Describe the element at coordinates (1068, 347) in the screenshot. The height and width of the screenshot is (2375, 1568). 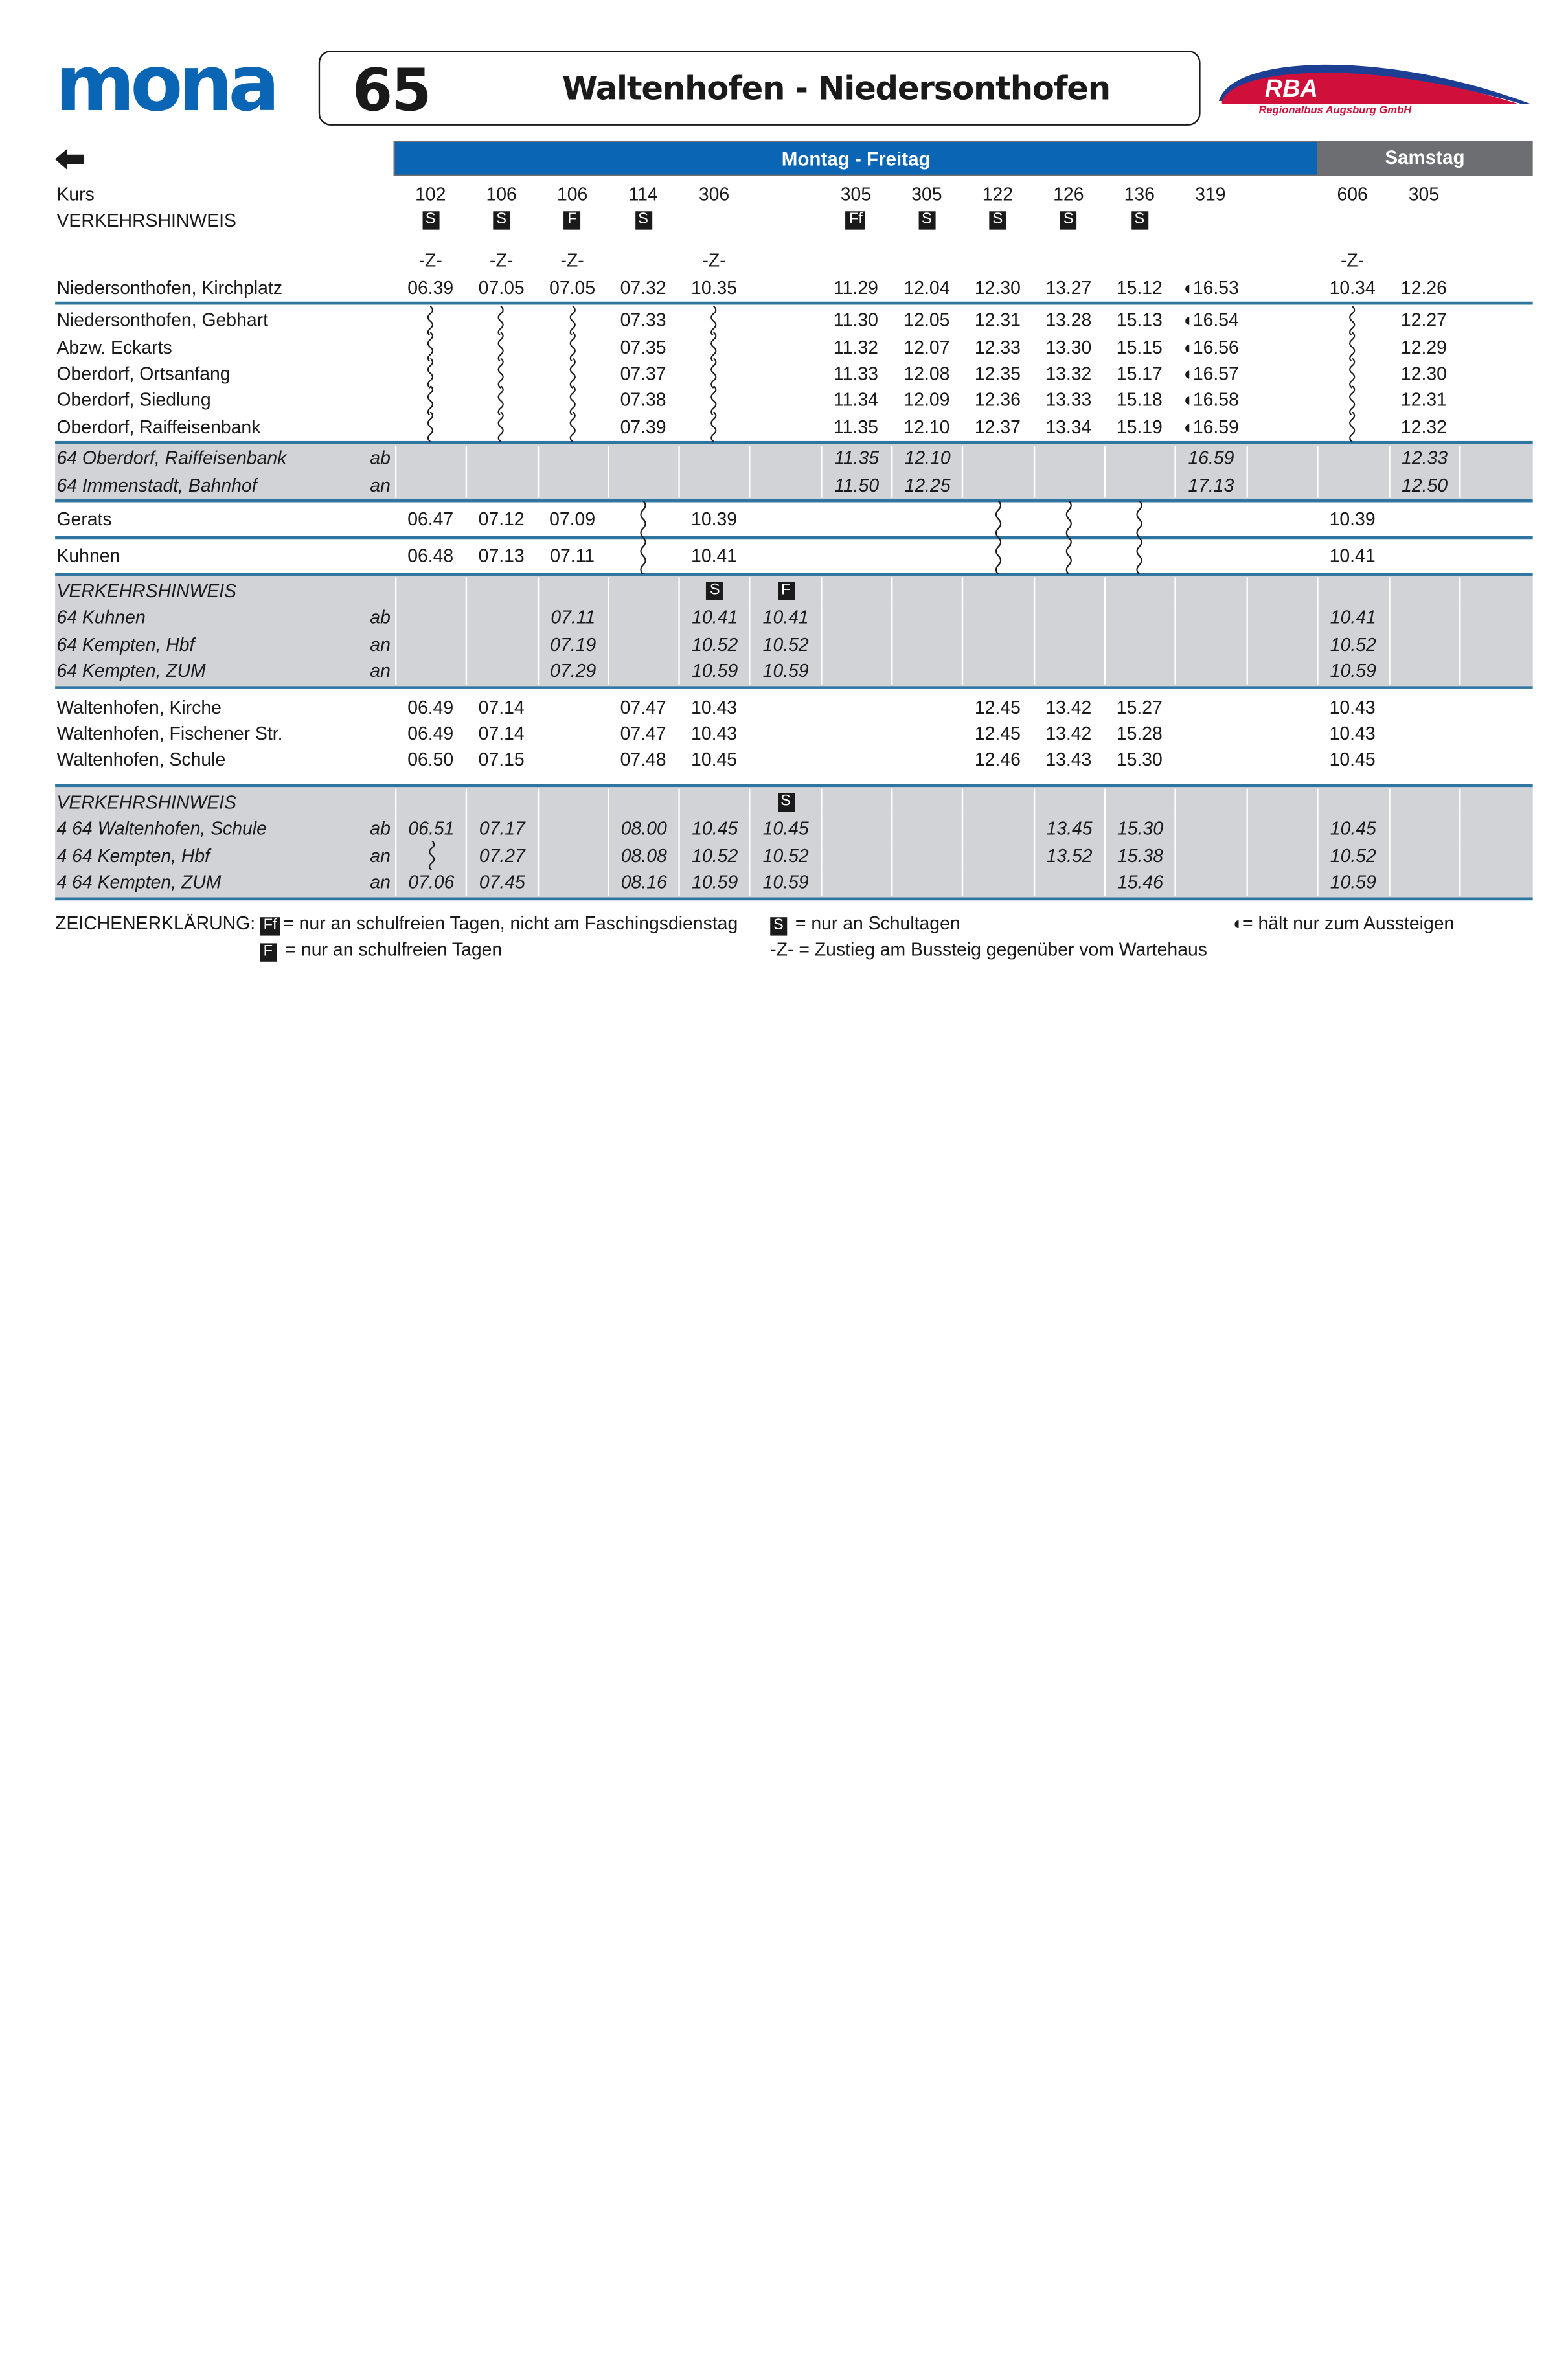
I see `time-cell: 13.30` at that location.